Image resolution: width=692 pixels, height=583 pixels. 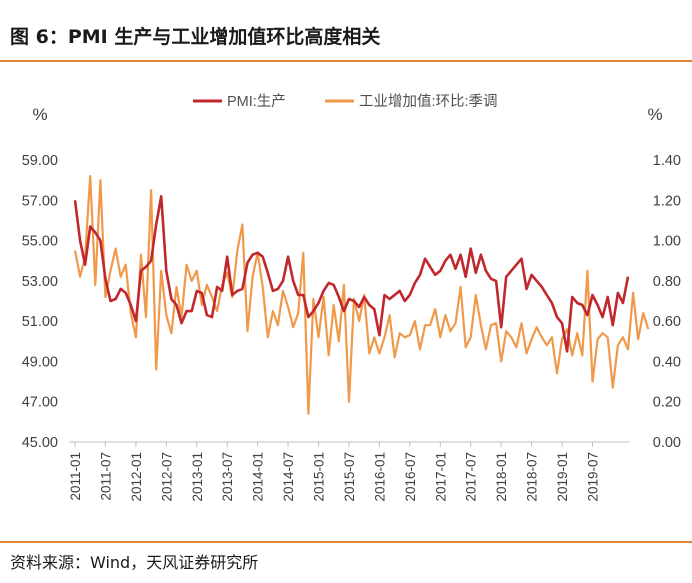 What do you see at coordinates (667, 282) in the screenshot?
I see `y-right-tick-label: 0.80` at bounding box center [667, 282].